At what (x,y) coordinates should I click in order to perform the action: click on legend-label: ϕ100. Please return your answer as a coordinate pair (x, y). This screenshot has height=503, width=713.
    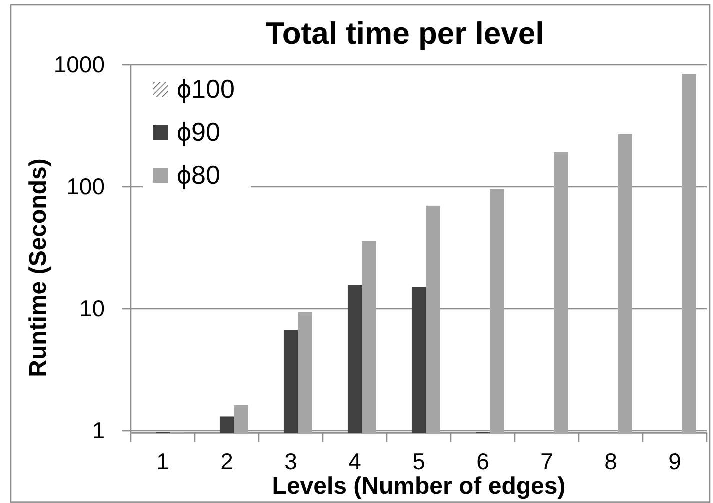
    Looking at the image, I should click on (206, 89).